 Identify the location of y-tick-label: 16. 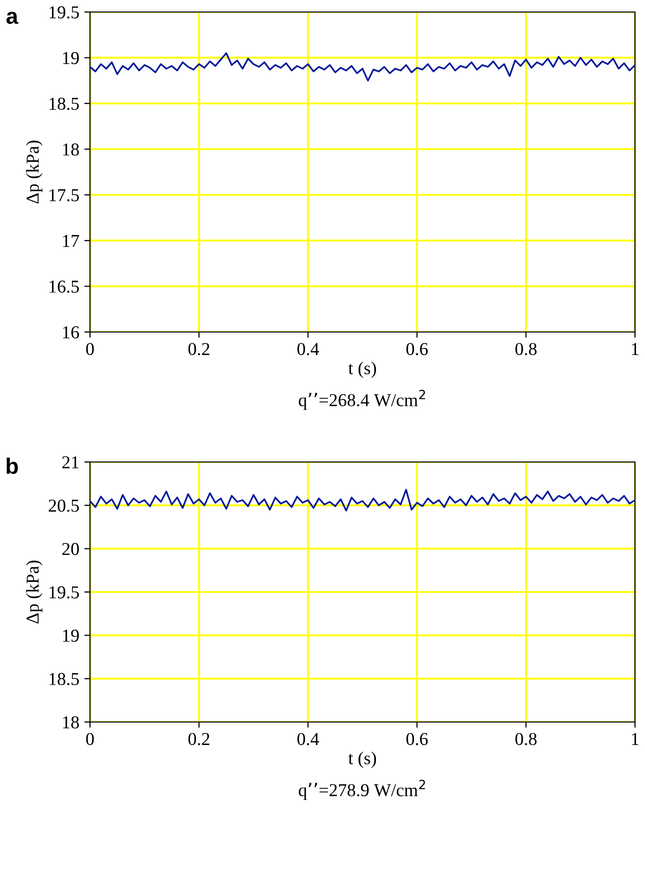
(71, 332).